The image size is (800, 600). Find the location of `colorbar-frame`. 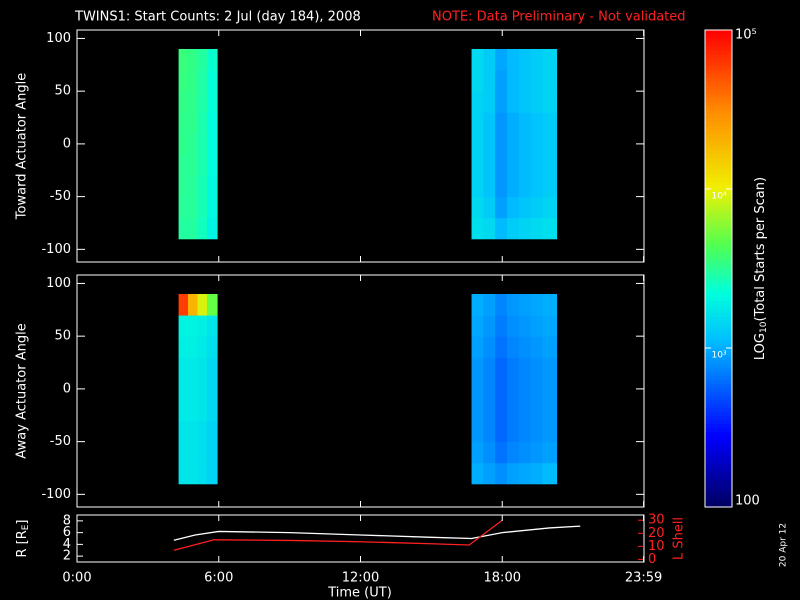

colorbar-frame is located at coordinates (718, 268).